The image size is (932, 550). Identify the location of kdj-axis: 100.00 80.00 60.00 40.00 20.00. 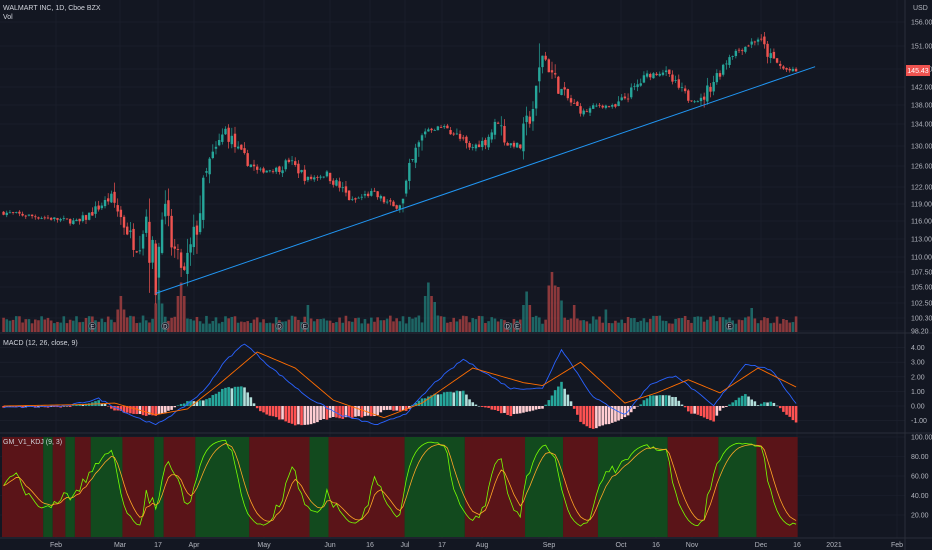
(921, 477).